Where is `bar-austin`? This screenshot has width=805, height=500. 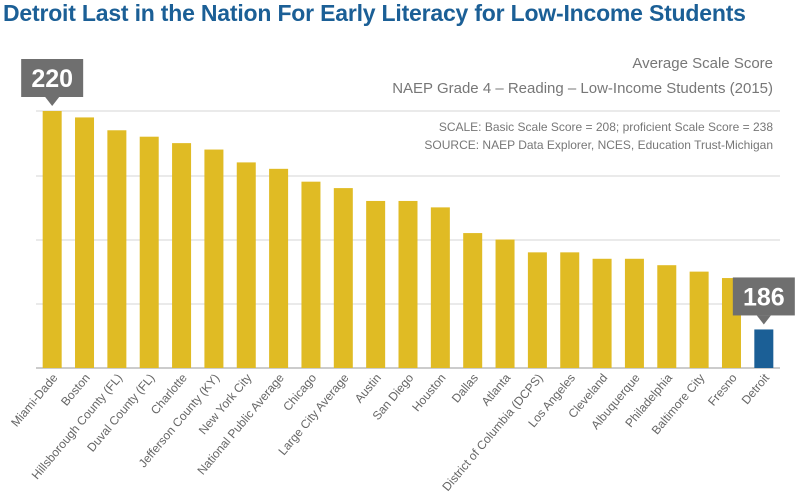 bar-austin is located at coordinates (376, 284).